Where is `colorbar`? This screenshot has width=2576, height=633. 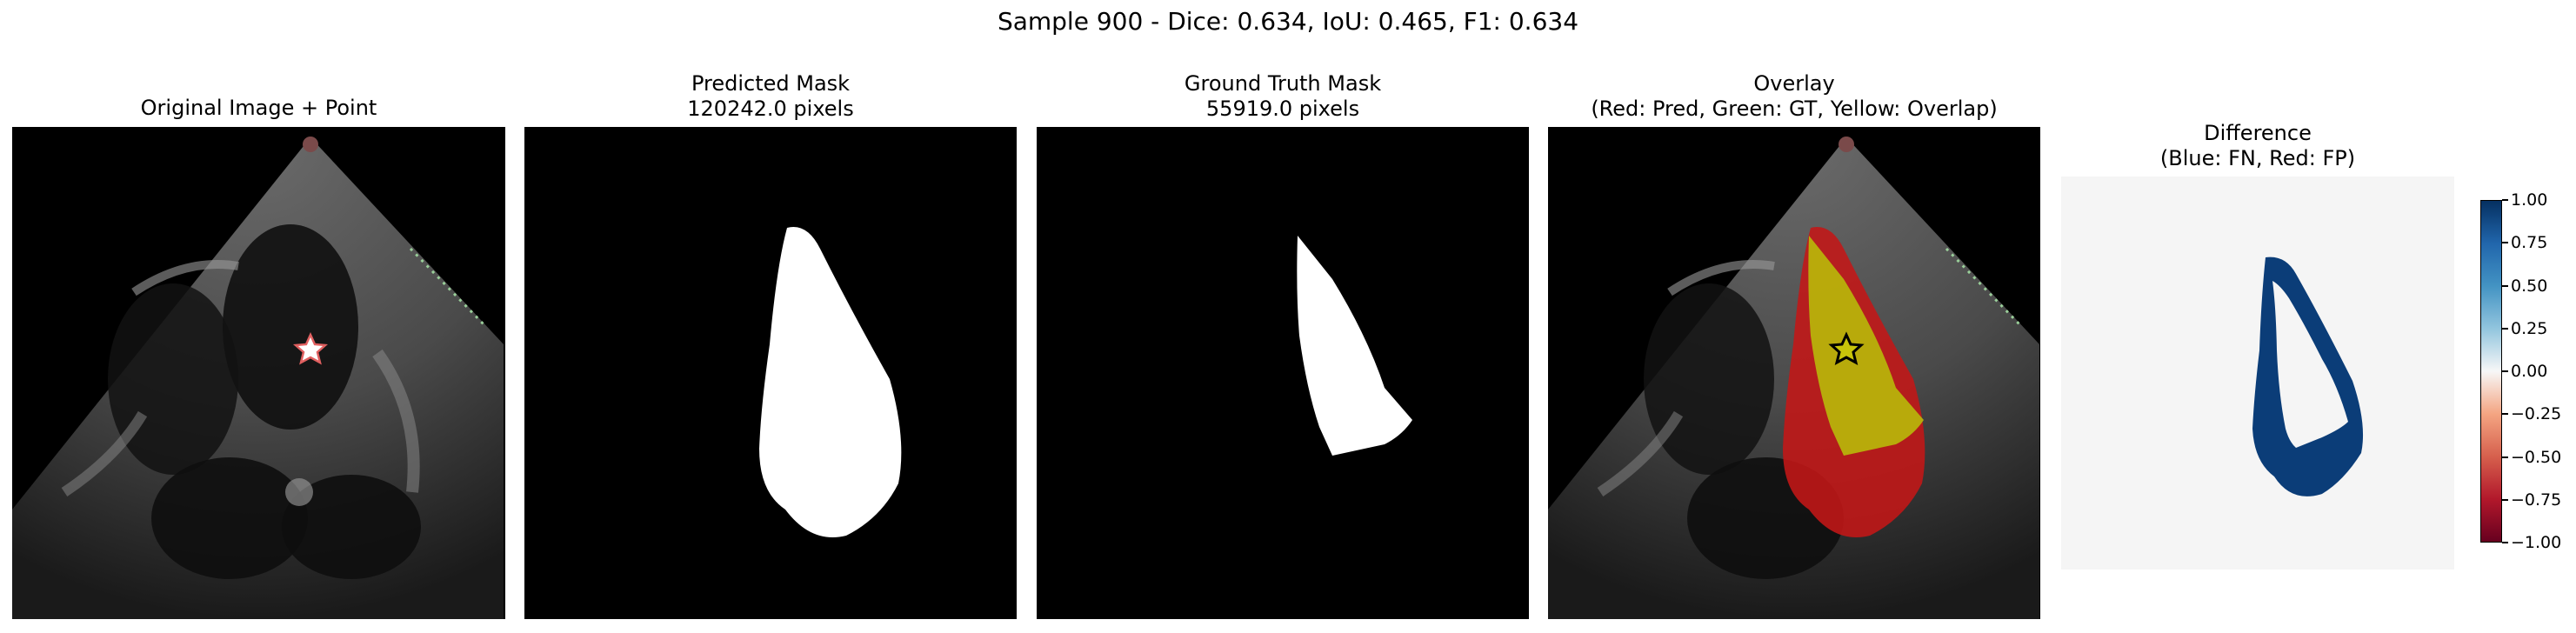 colorbar is located at coordinates (2491, 371).